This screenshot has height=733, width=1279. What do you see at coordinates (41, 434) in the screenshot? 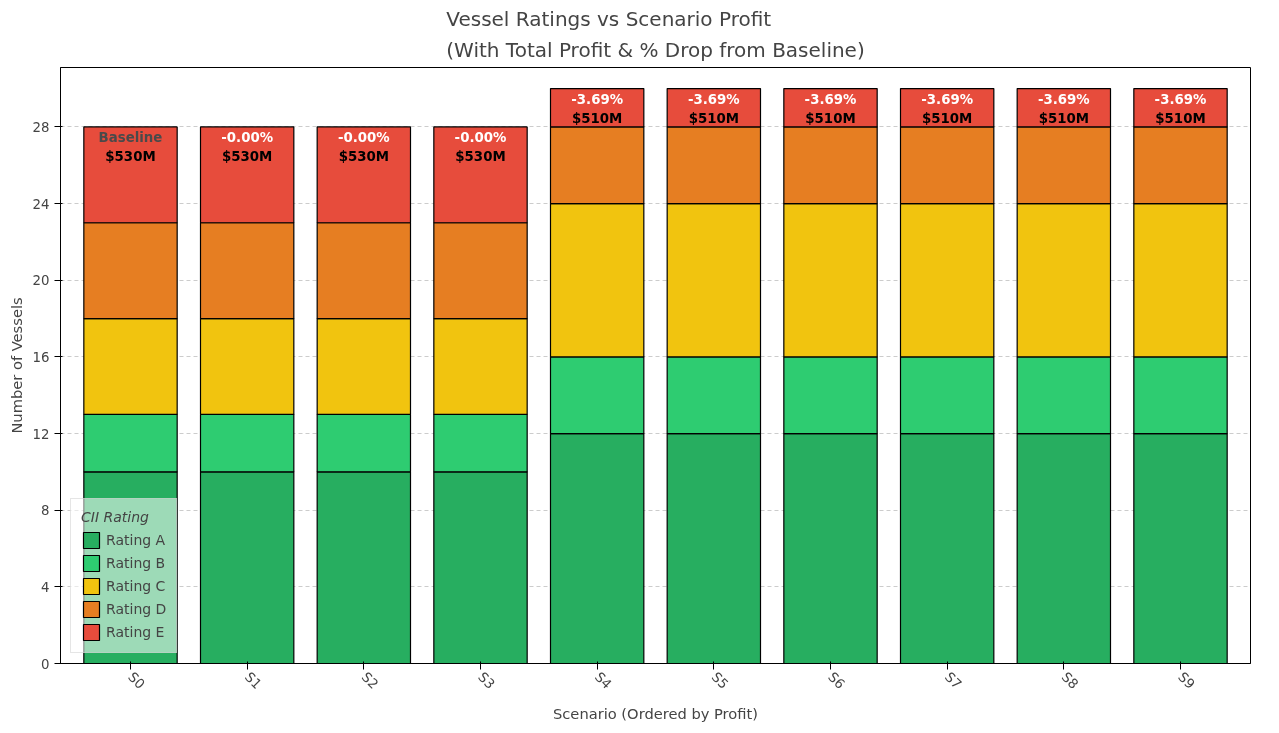
I see `y-tick-label: 12` at bounding box center [41, 434].